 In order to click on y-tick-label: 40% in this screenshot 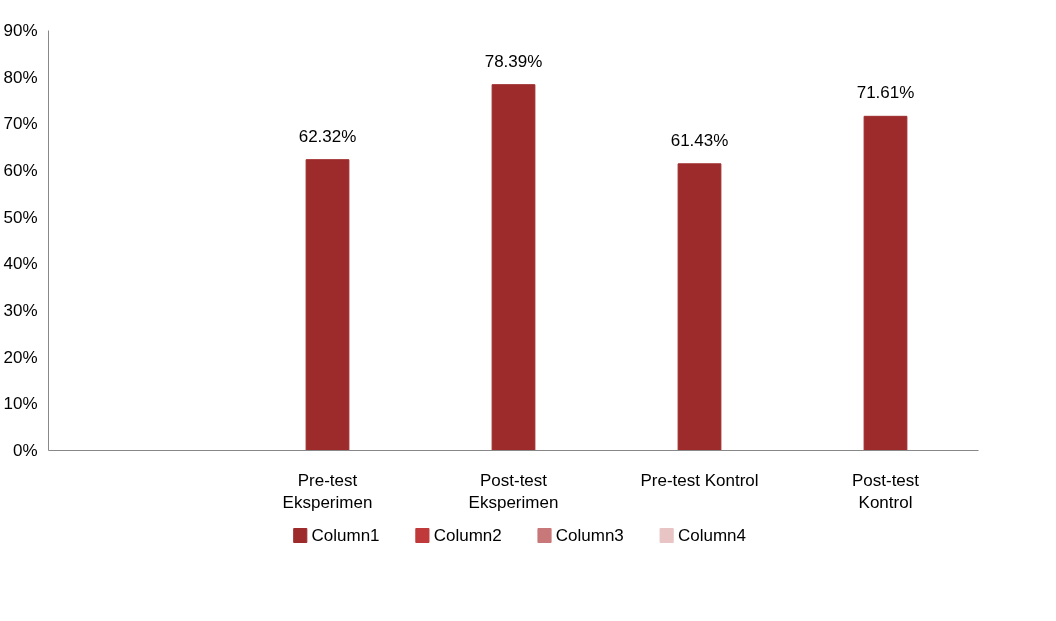, I will do `click(20, 264)`.